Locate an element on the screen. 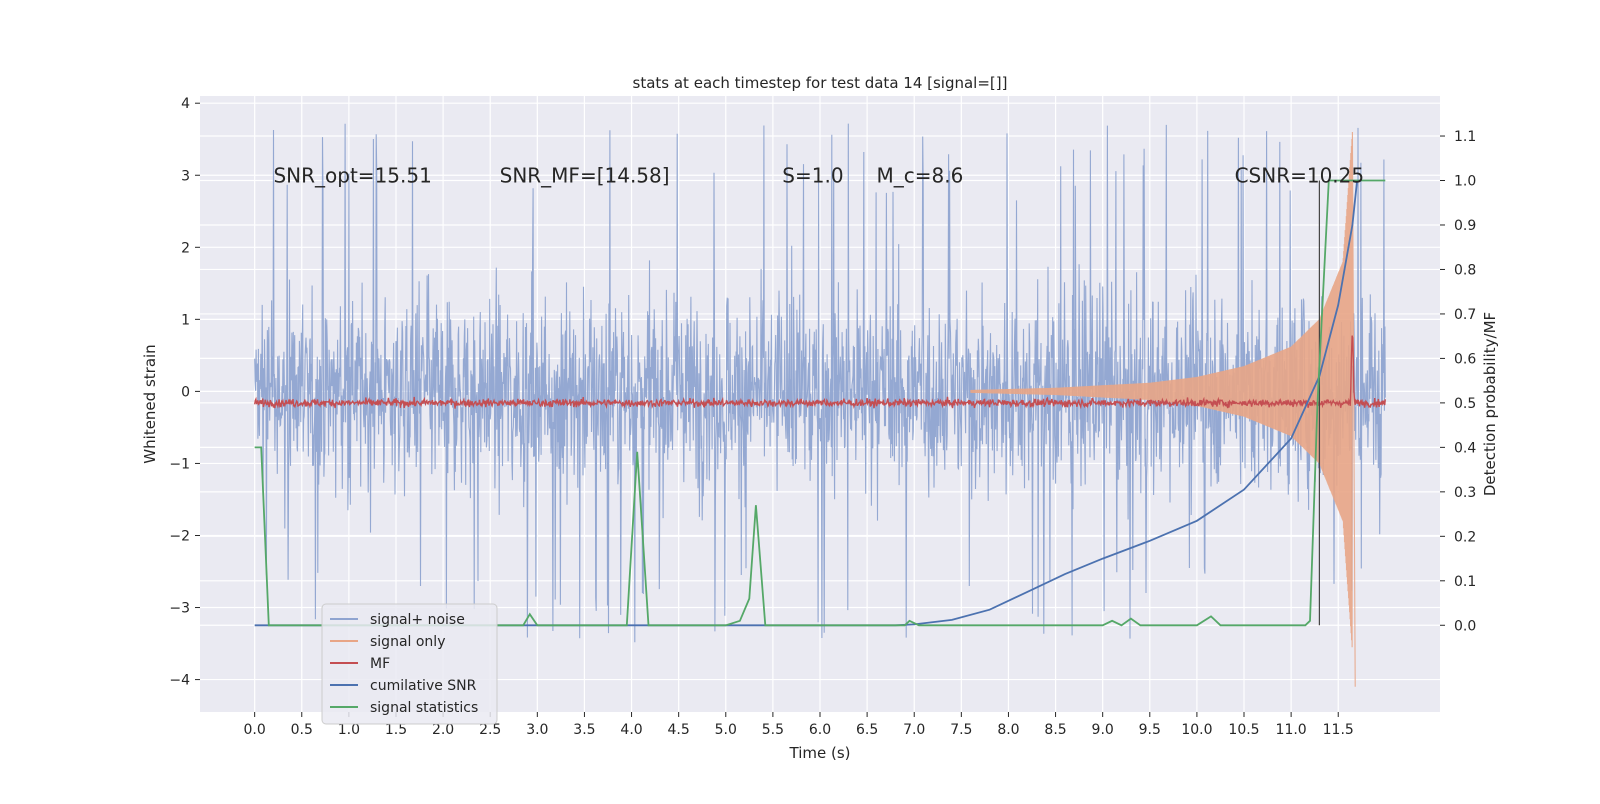  legend-label-2: MF is located at coordinates (380, 664).